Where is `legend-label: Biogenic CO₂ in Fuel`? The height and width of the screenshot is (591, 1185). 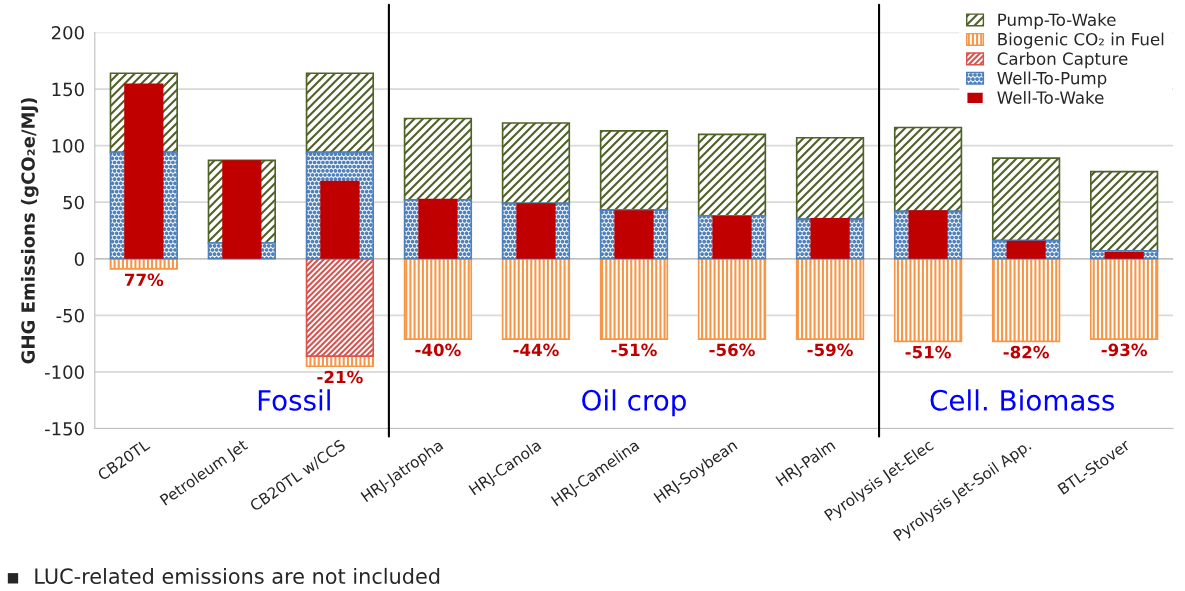 legend-label: Biogenic CO₂ in Fuel is located at coordinates (1081, 40).